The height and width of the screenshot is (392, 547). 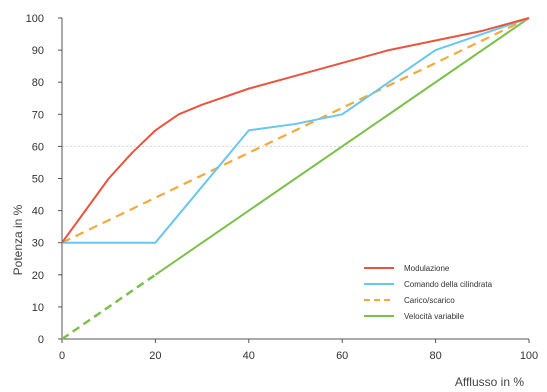 What do you see at coordinates (435, 356) in the screenshot?
I see `x-tick-label: 80` at bounding box center [435, 356].